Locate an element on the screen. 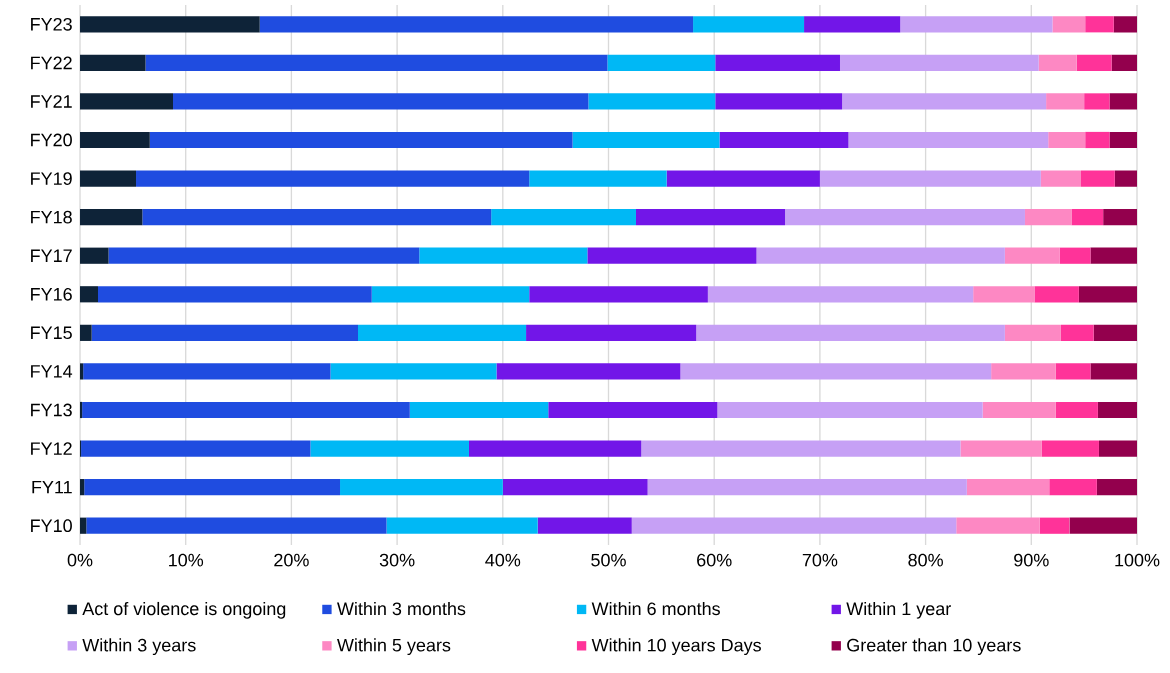 The width and height of the screenshot is (1170, 673). y-tick-label: FY23 is located at coordinates (51, 24).